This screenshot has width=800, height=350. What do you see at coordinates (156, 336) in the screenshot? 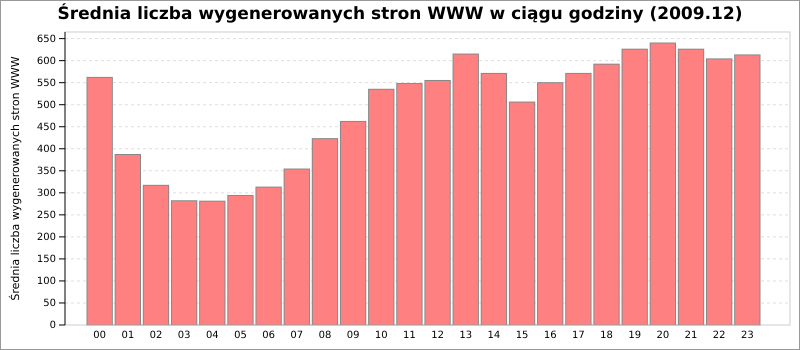
I see `x-tick-label: 02` at bounding box center [156, 336].